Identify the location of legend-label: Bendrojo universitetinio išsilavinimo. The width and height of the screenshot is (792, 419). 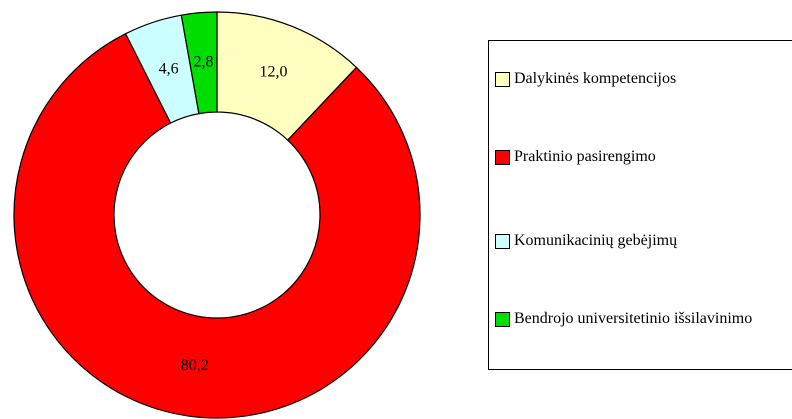
(633, 318).